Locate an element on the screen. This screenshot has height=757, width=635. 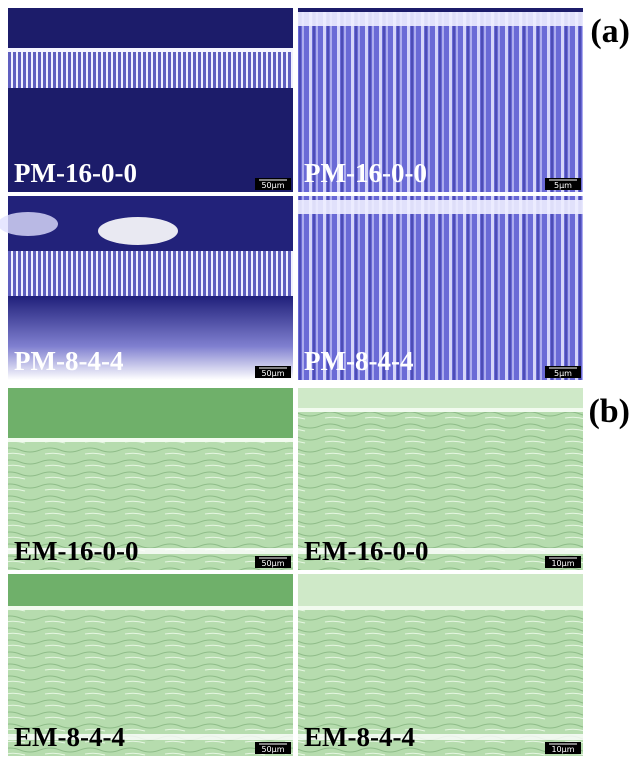
micrograph: PM-16-0-0 5μm is located at coordinates (440, 100).